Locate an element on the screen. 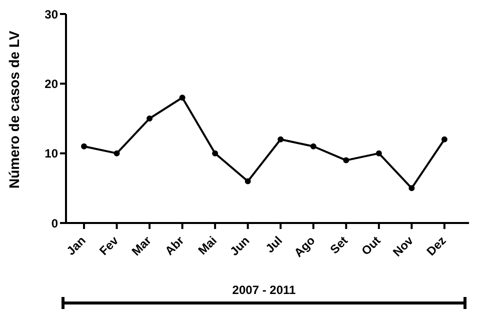 Image resolution: width=477 pixels, height=324 pixels. x-tick-label: Jul is located at coordinates (273, 244).